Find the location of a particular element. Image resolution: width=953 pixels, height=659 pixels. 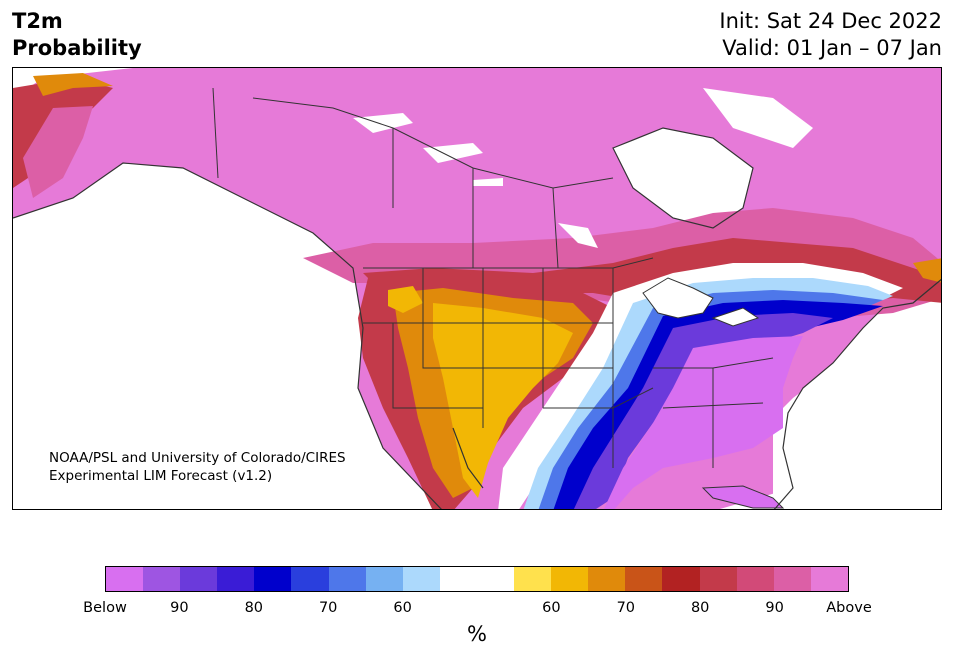

colorbar-tick-label: Below is located at coordinates (105, 608).